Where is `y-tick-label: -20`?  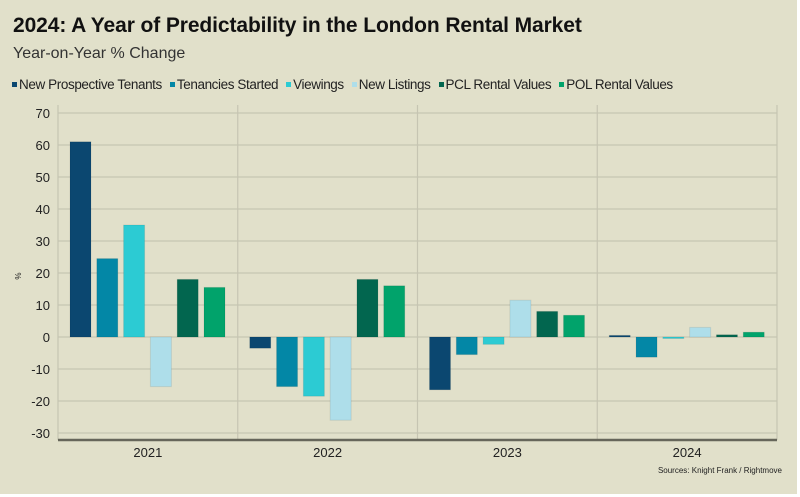
y-tick-label: -20 is located at coordinates (40, 401).